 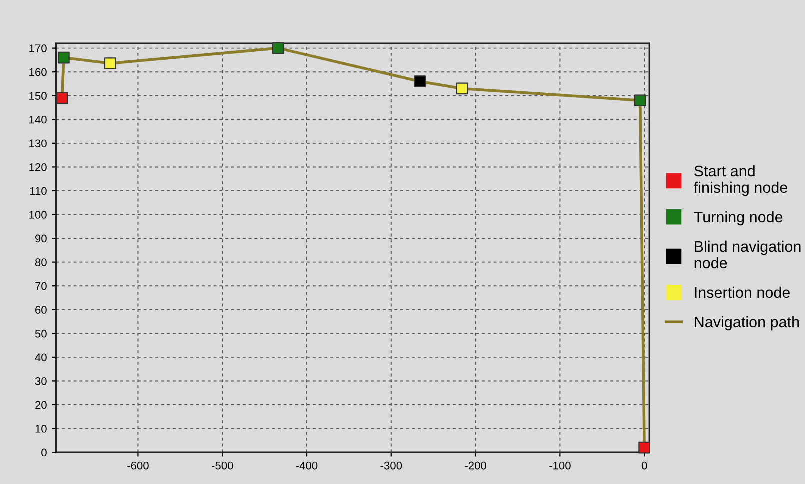 I want to click on y-tick-label: 20, so click(x=41, y=405).